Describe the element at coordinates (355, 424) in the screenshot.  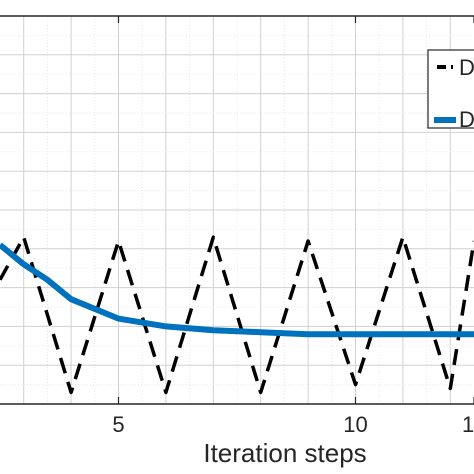
I see `x-tick-label: 10` at that location.